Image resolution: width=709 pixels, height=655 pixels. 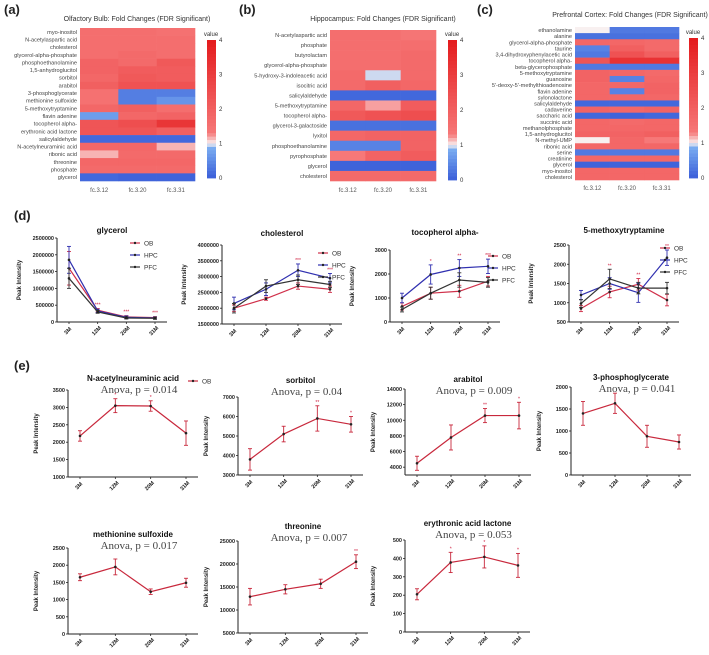 I want to click on y-tick-label: 2500, so click(x=59, y=426).